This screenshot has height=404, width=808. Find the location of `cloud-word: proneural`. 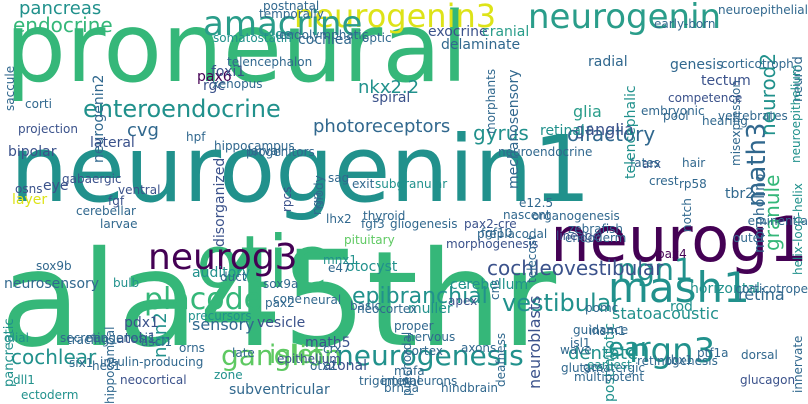

cloud-word: proneural is located at coordinates (236, 52).